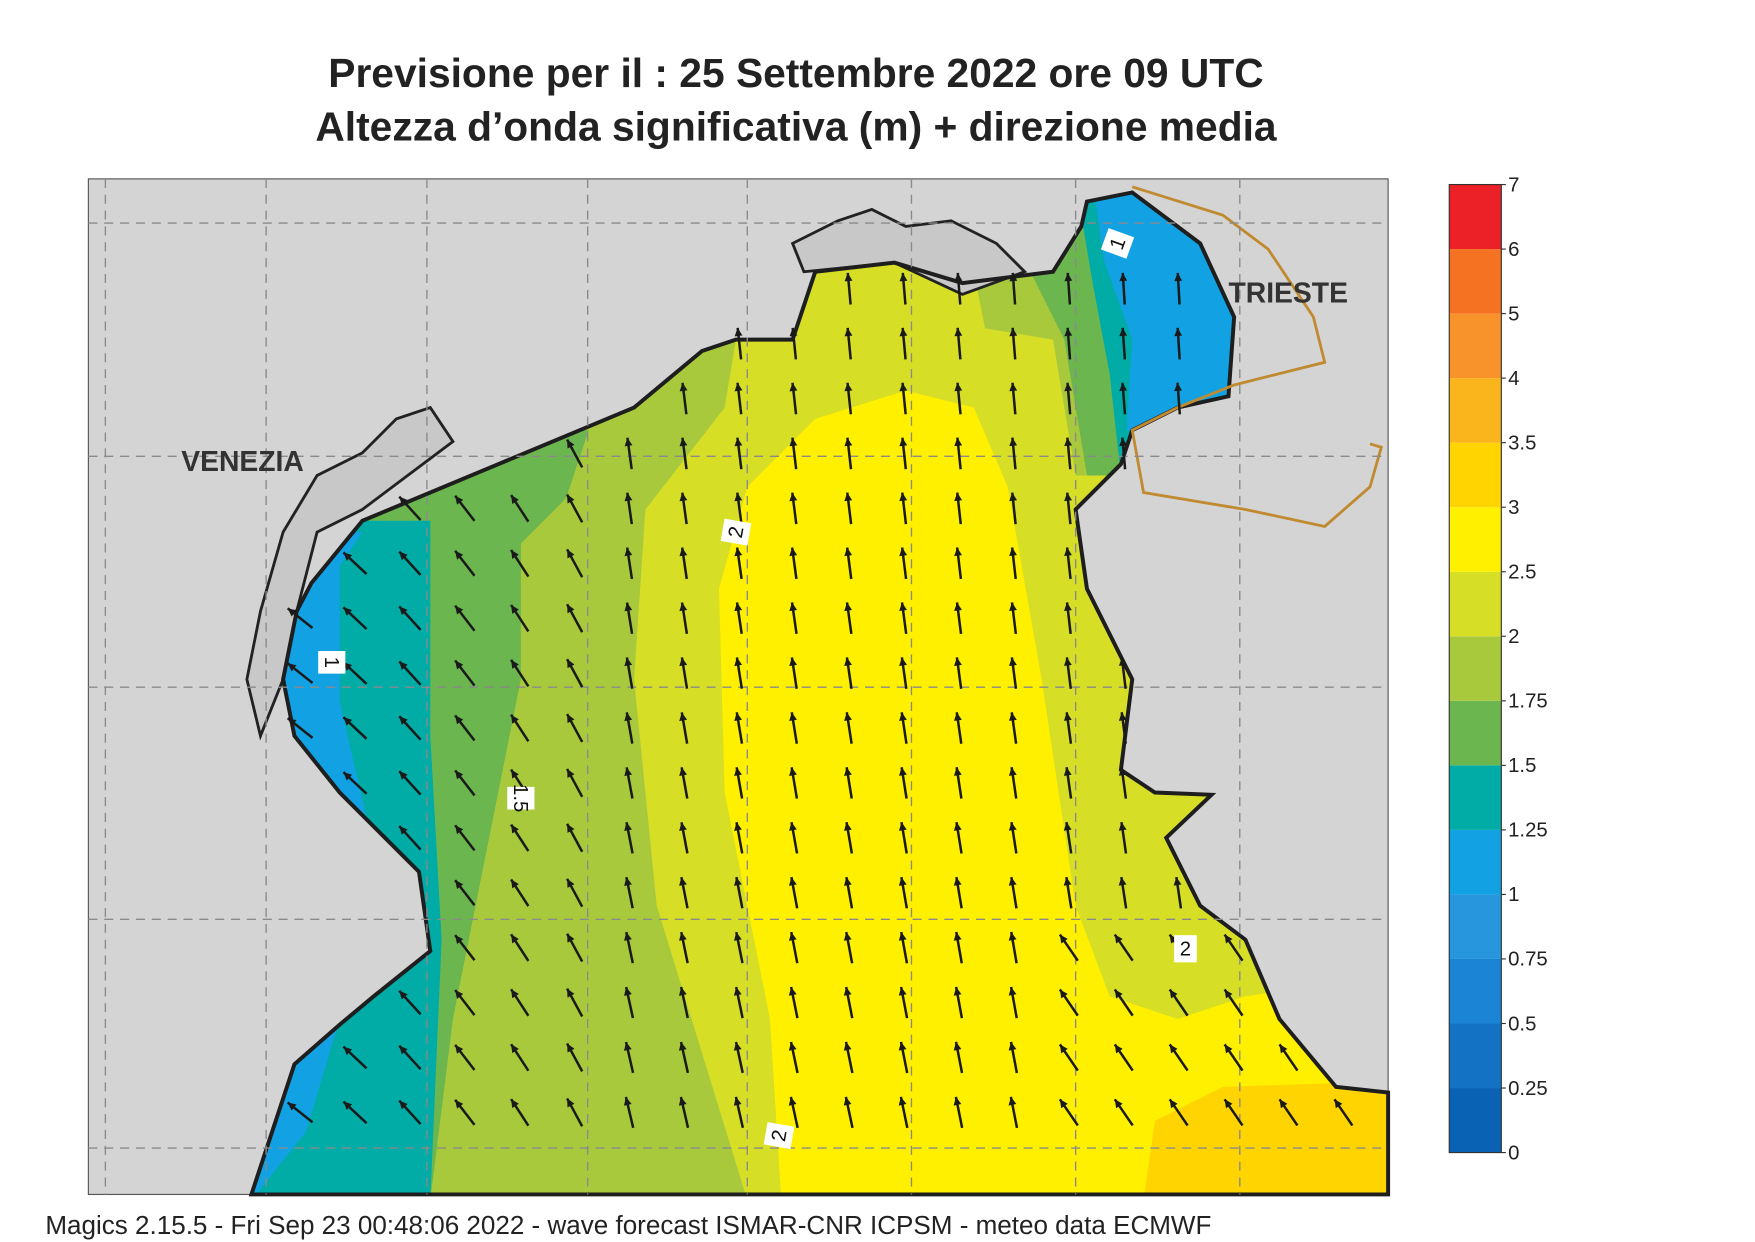 The height and width of the screenshot is (1242, 1755). I want to click on colorbar-label: 1.75, so click(1528, 702).